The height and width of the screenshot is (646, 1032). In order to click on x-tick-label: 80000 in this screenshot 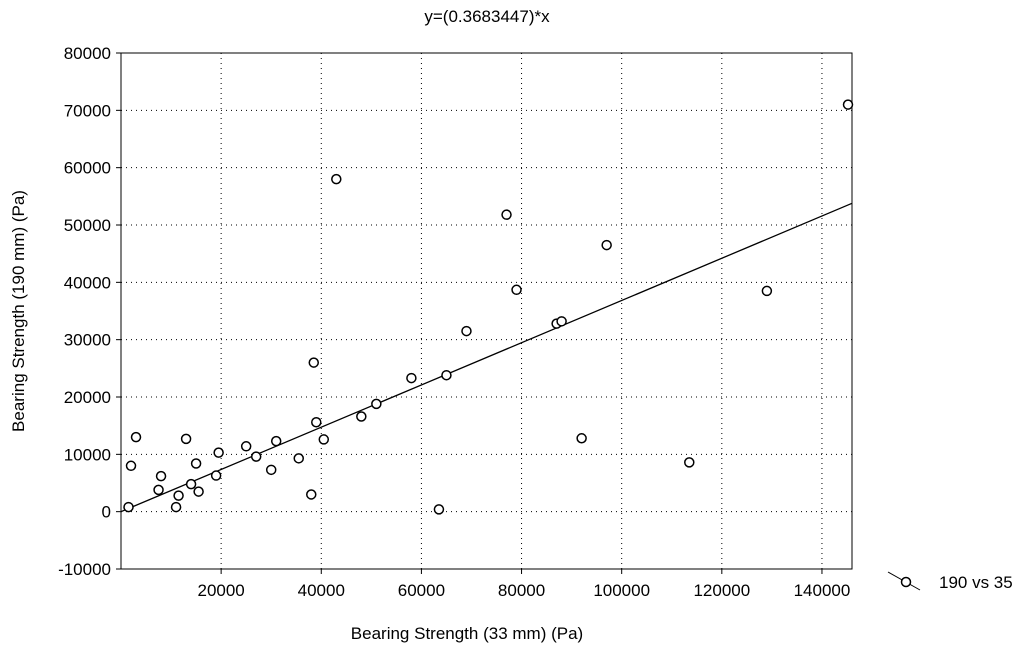, I will do `click(521, 590)`.